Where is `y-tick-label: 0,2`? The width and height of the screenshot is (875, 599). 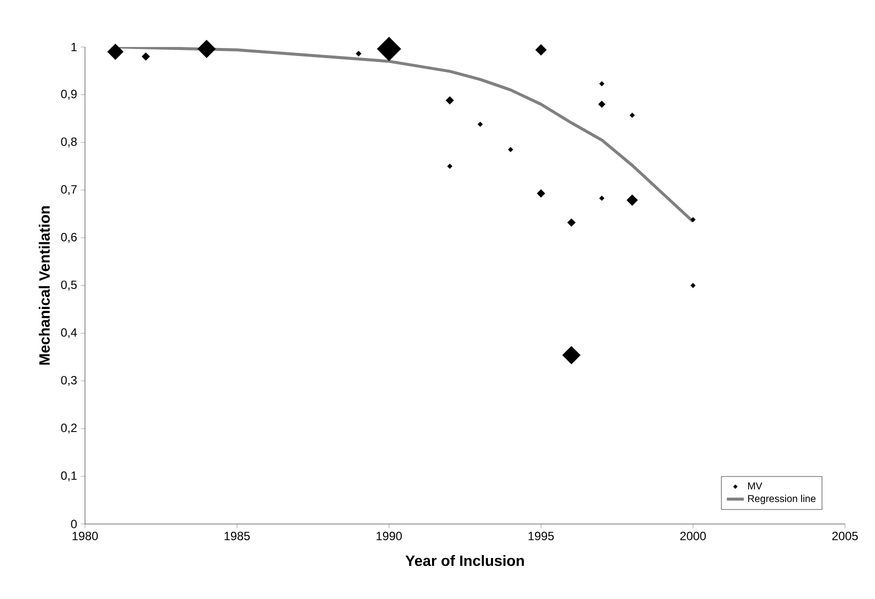 y-tick-label: 0,2 is located at coordinates (69, 429).